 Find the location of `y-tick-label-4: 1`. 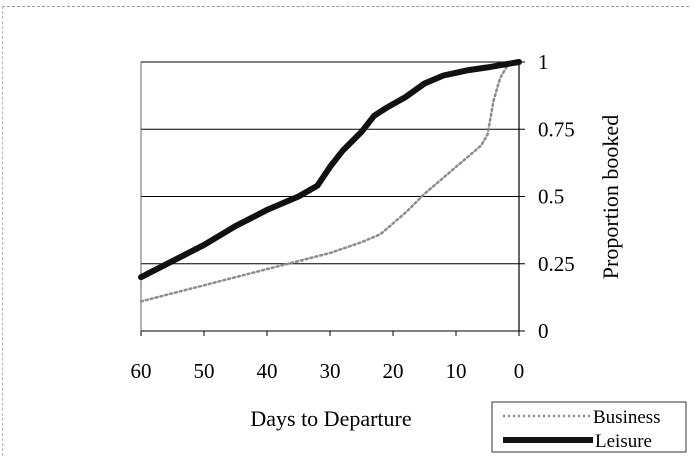

y-tick-label-4: 1 is located at coordinates (543, 62).